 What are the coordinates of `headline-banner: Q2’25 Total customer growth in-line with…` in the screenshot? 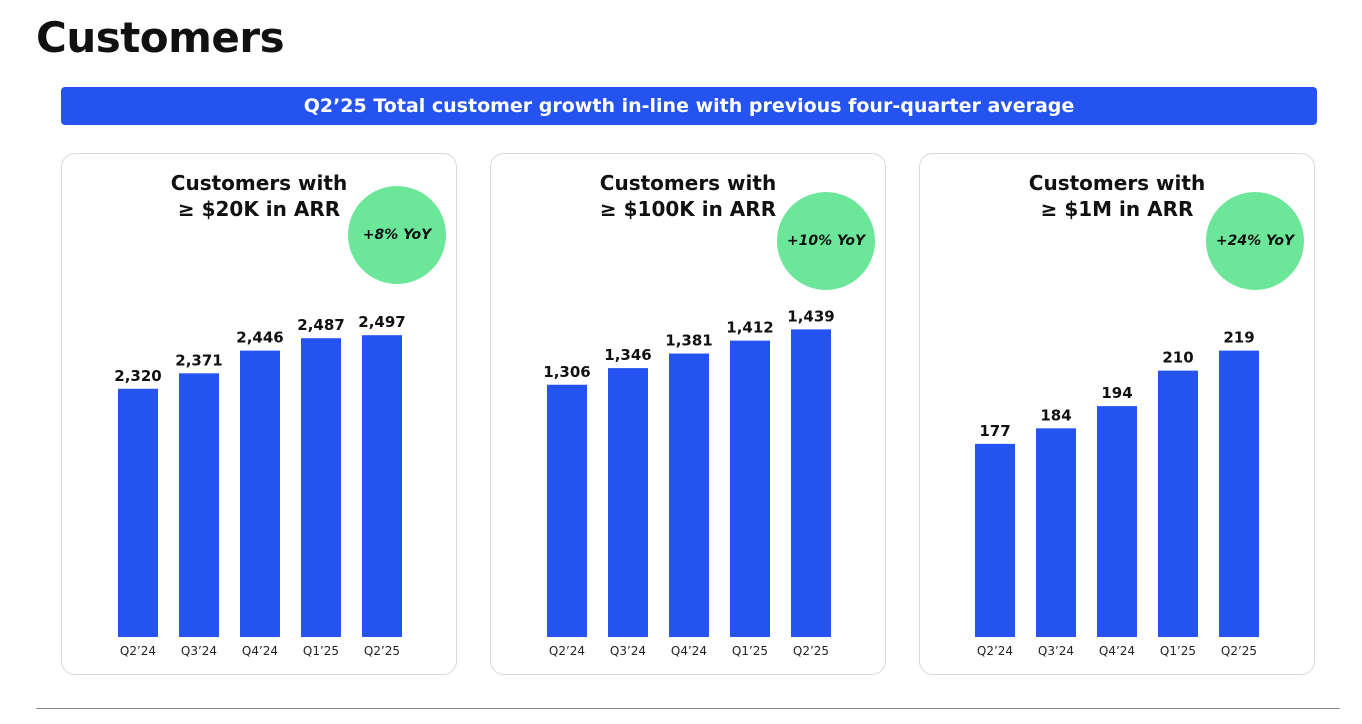 It's located at (689, 106).